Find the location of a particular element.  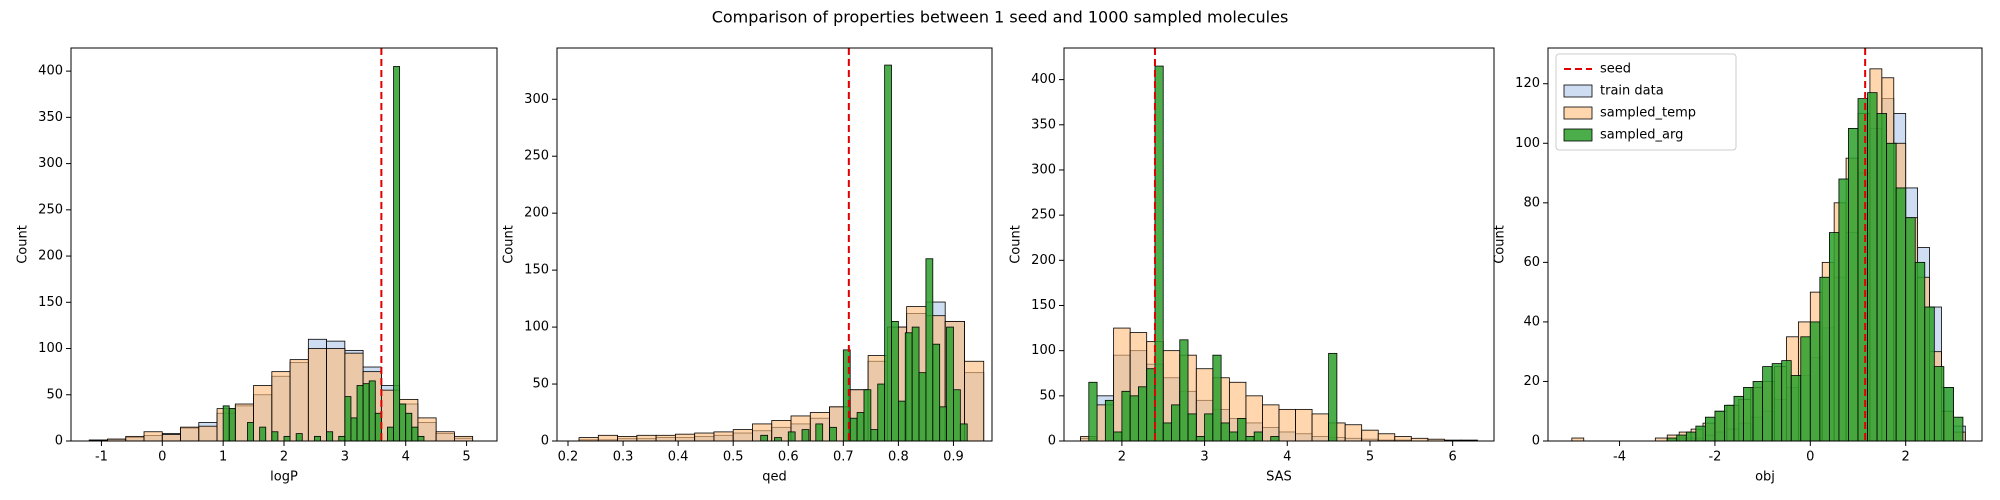

legend-label: sampled_arg is located at coordinates (1641, 135).